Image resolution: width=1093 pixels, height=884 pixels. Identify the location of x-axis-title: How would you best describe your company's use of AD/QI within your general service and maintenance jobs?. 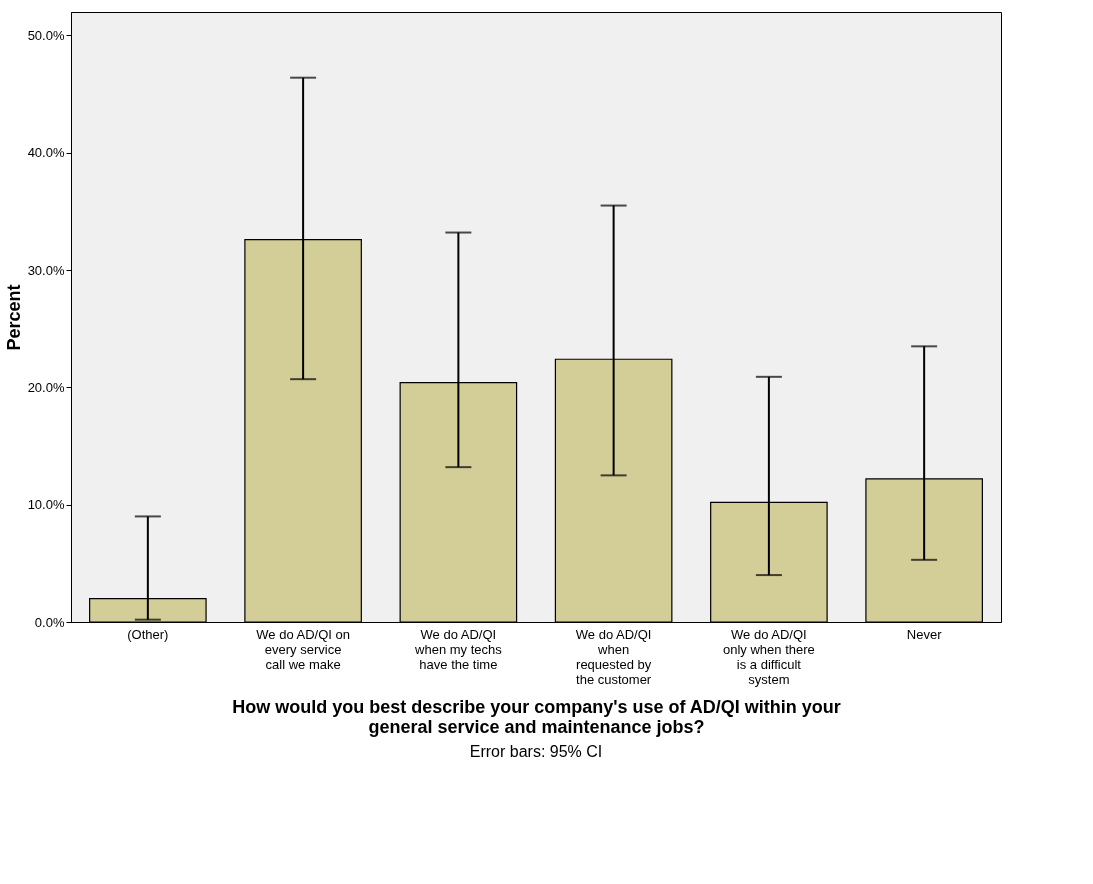
(536, 716).